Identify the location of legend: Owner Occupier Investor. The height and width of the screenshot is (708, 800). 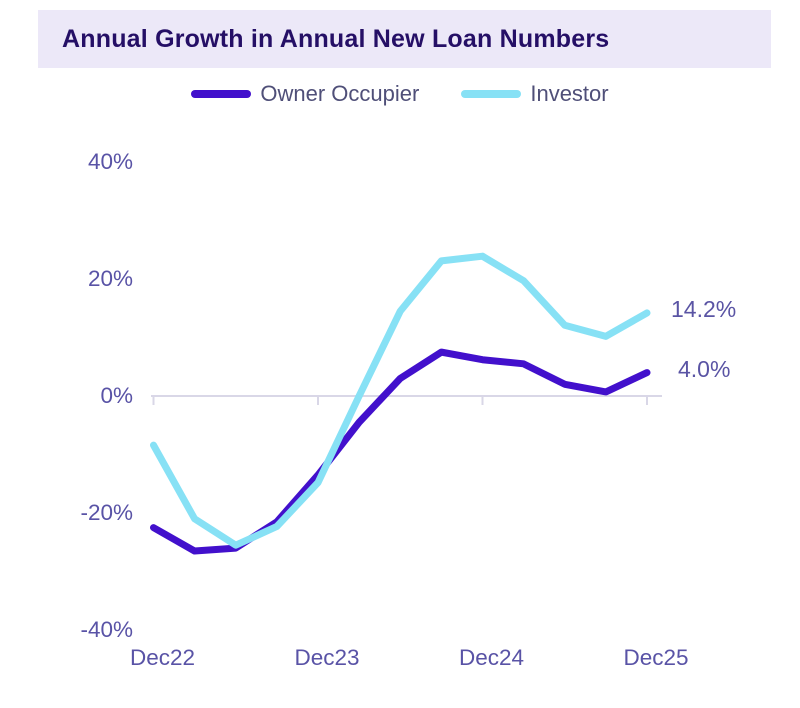
(400, 94).